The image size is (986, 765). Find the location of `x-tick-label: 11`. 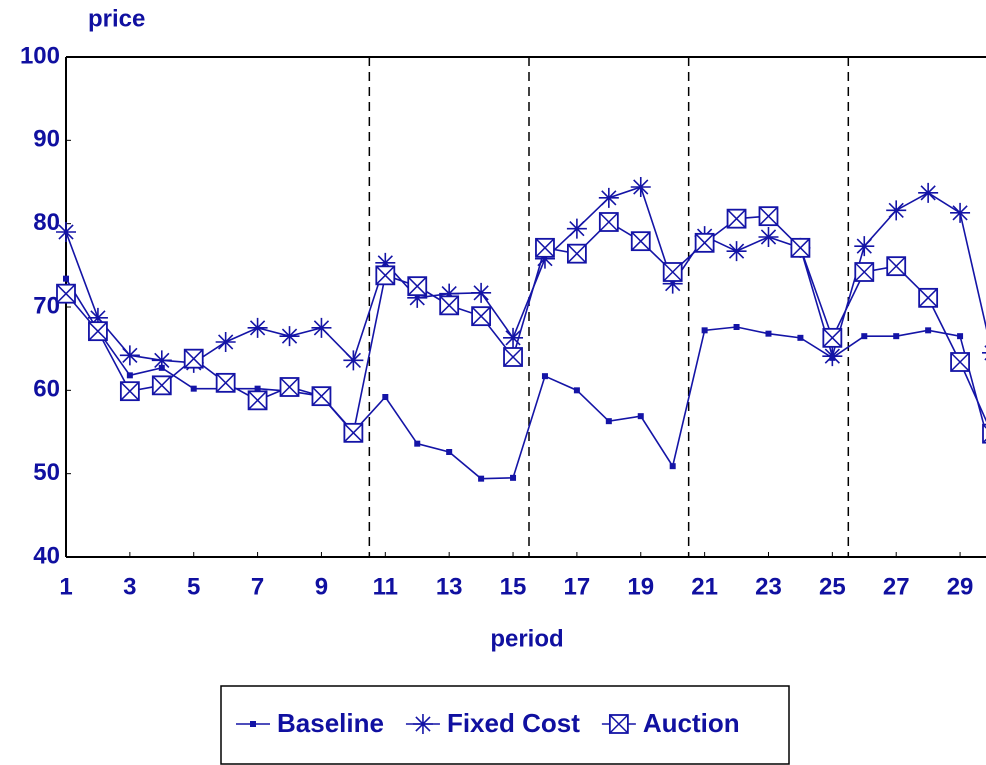

x-tick-label: 11 is located at coordinates (385, 586).